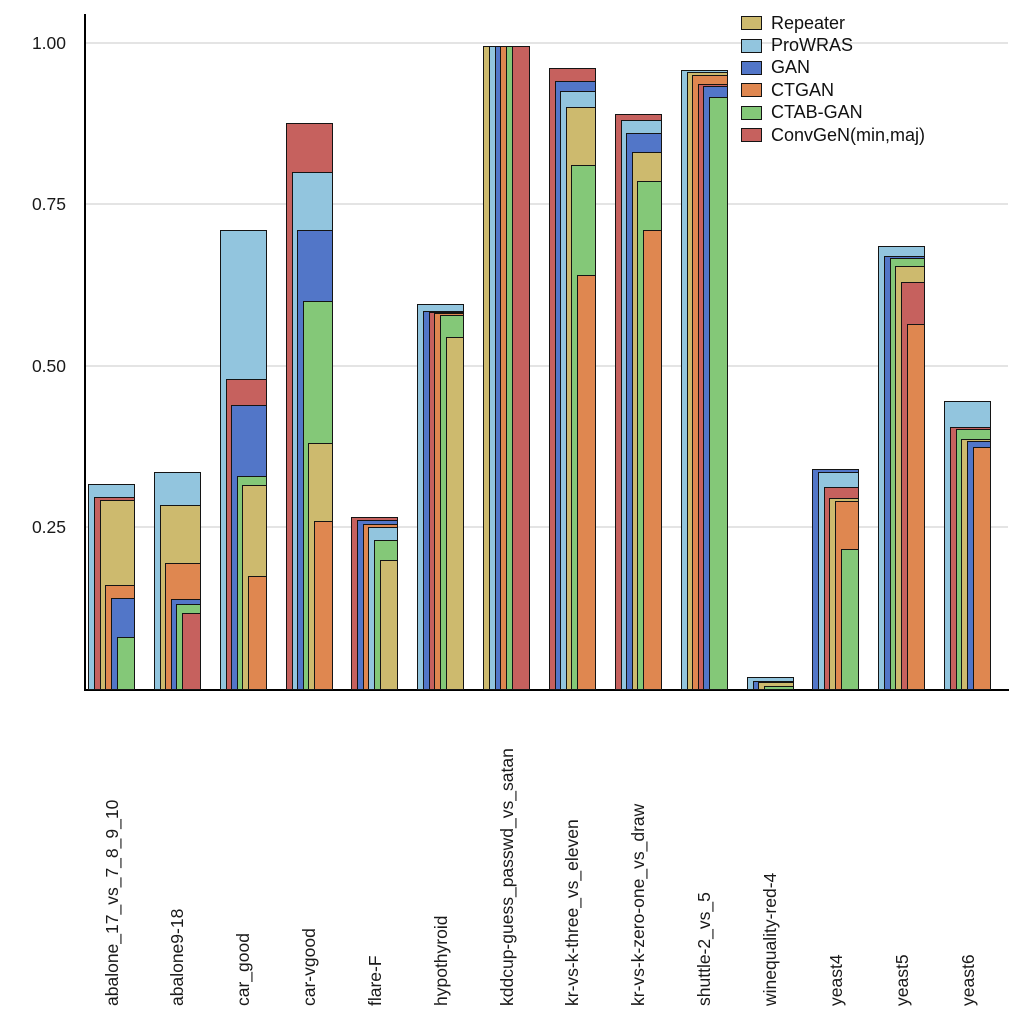  What do you see at coordinates (48, 365) in the screenshot?
I see `y-tick-label: 0.50` at bounding box center [48, 365].